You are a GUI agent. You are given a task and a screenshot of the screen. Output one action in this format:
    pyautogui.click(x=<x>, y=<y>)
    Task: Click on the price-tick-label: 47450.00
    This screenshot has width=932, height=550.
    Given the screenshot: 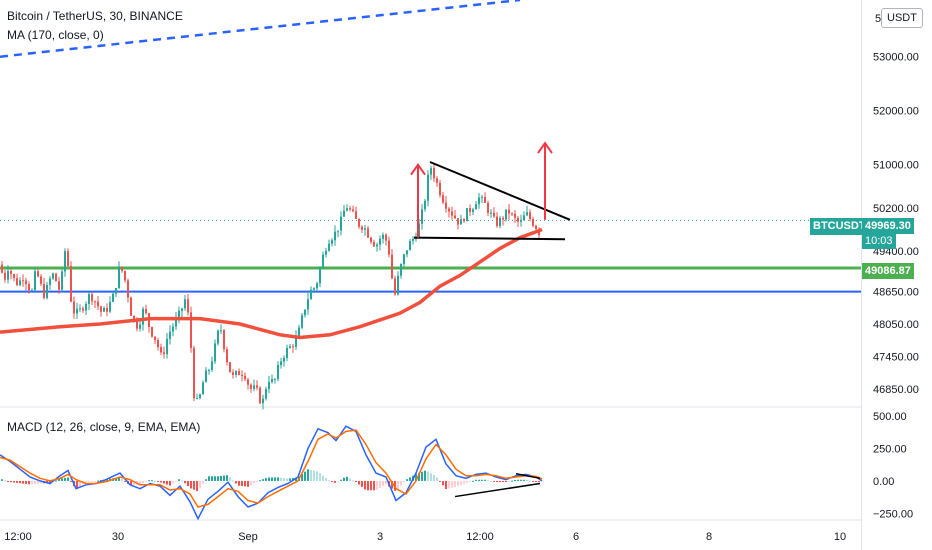 What is the action you would take?
    pyautogui.click(x=896, y=357)
    